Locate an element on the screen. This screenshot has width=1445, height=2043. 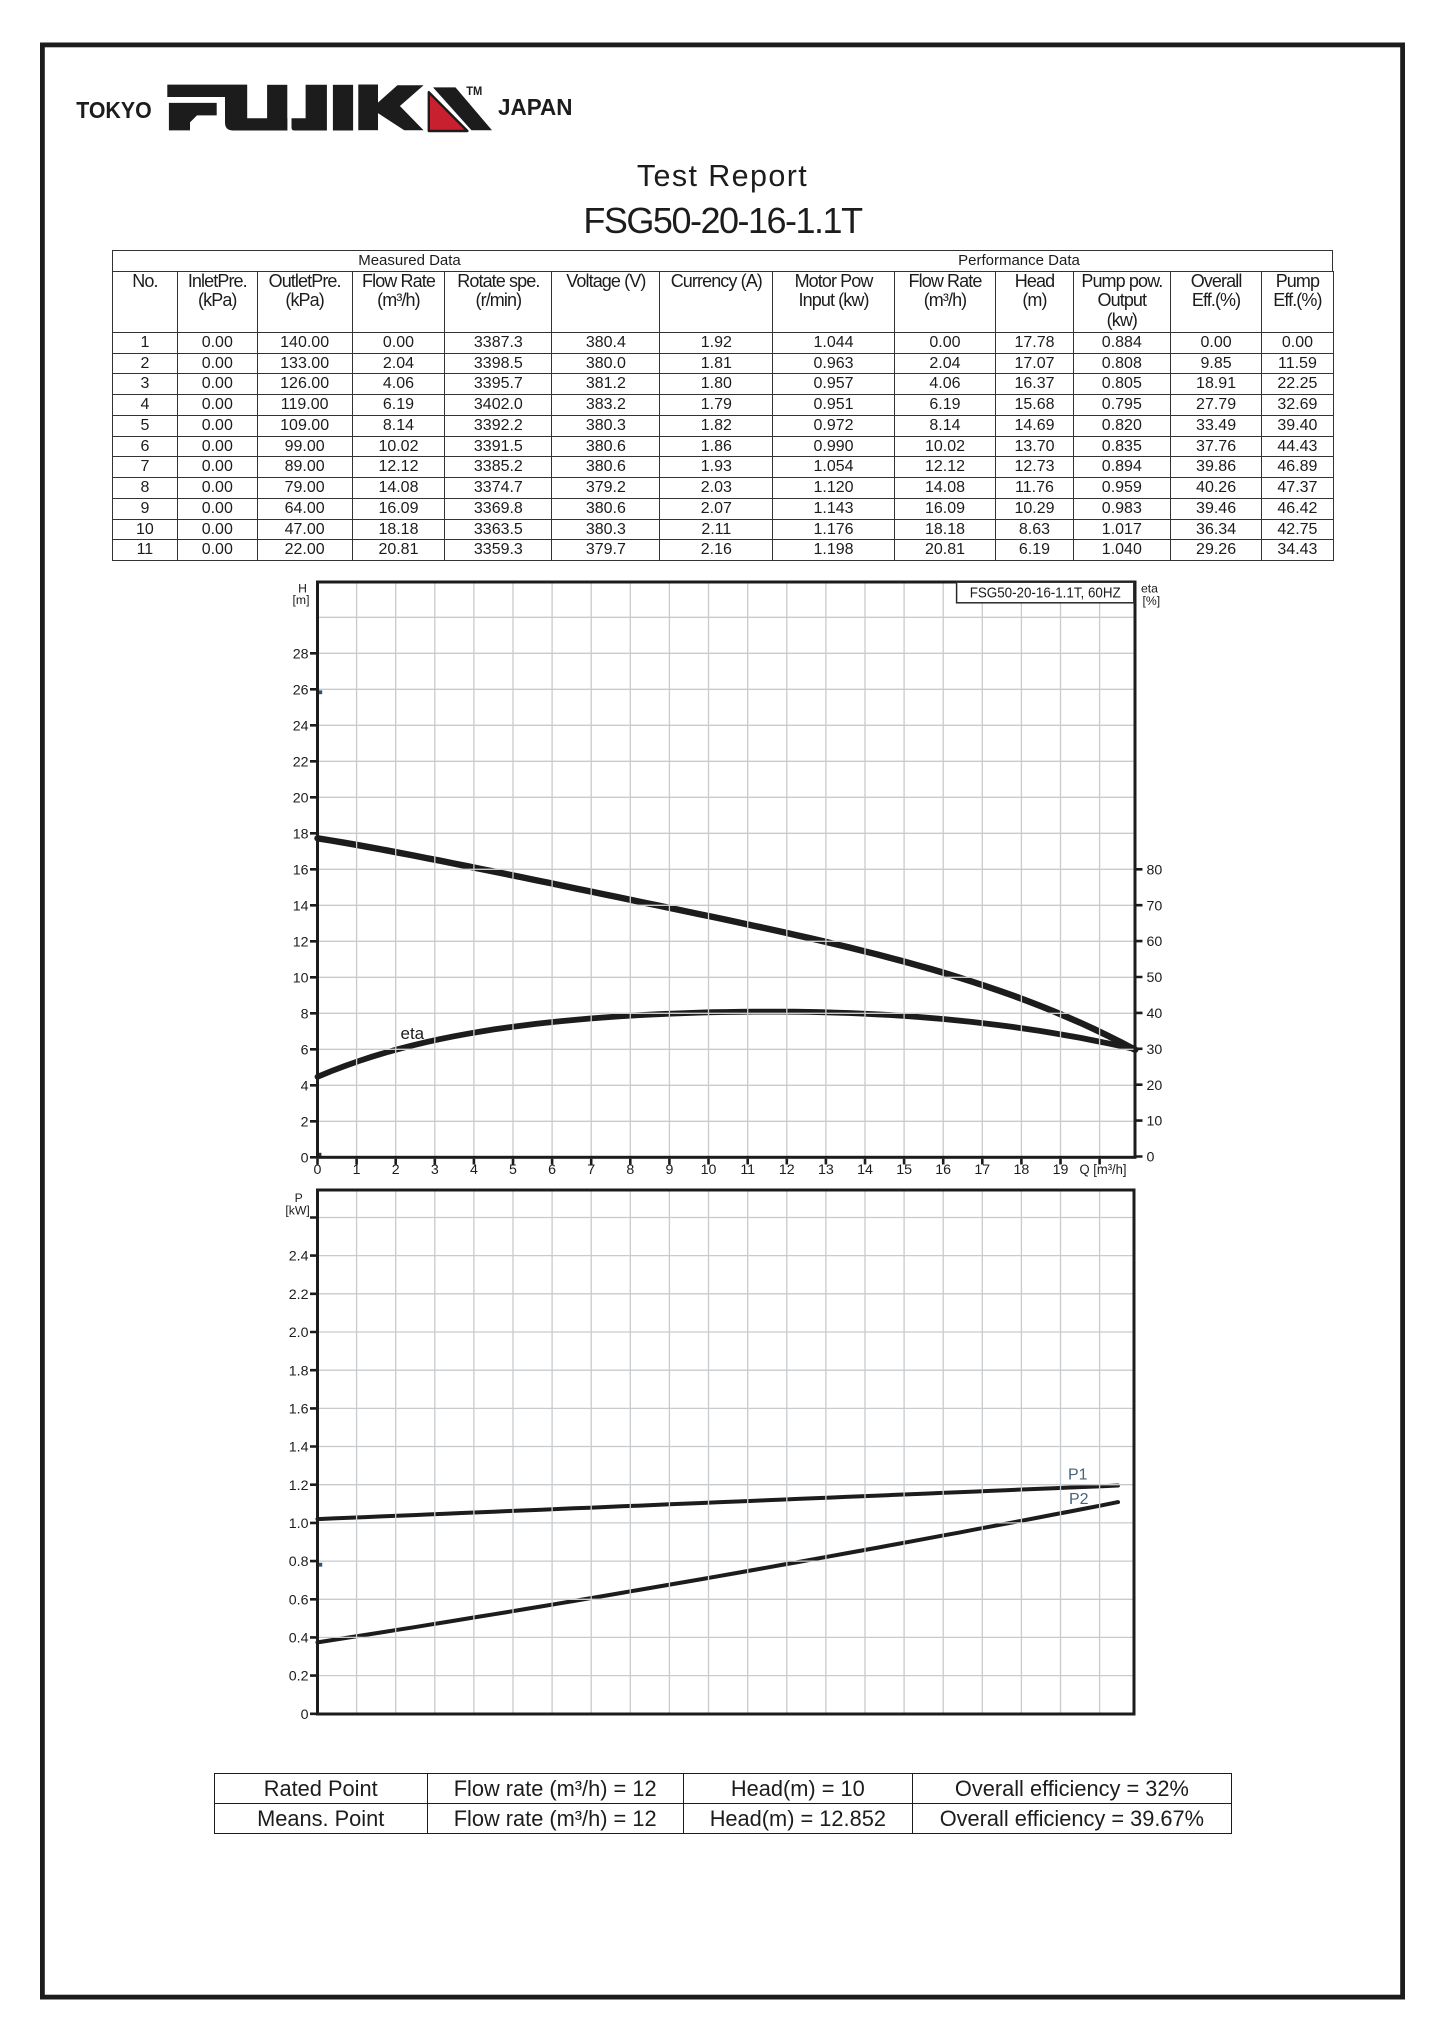
svg-text: 70 is located at coordinates (1155, 906).